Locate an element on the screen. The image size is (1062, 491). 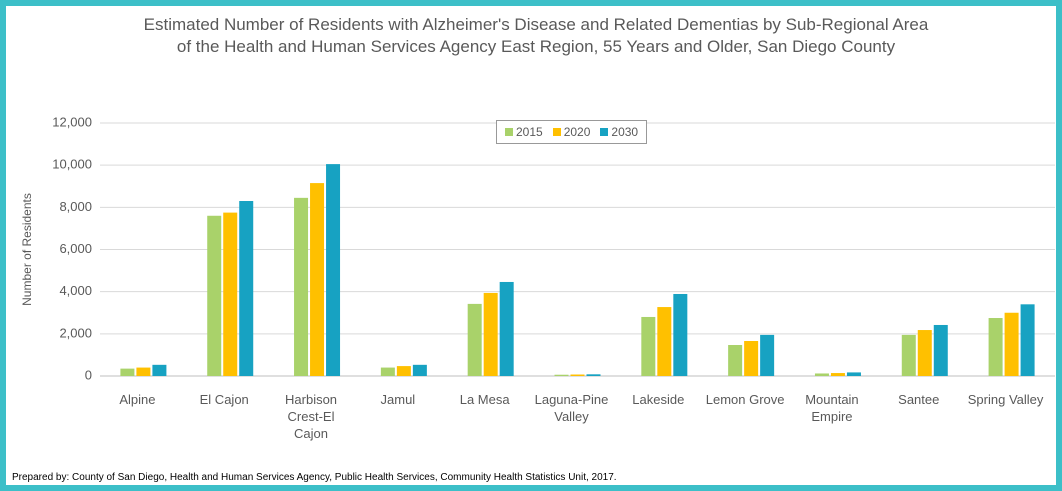
x-tick-label: Spring Valley is located at coordinates (1005, 399).